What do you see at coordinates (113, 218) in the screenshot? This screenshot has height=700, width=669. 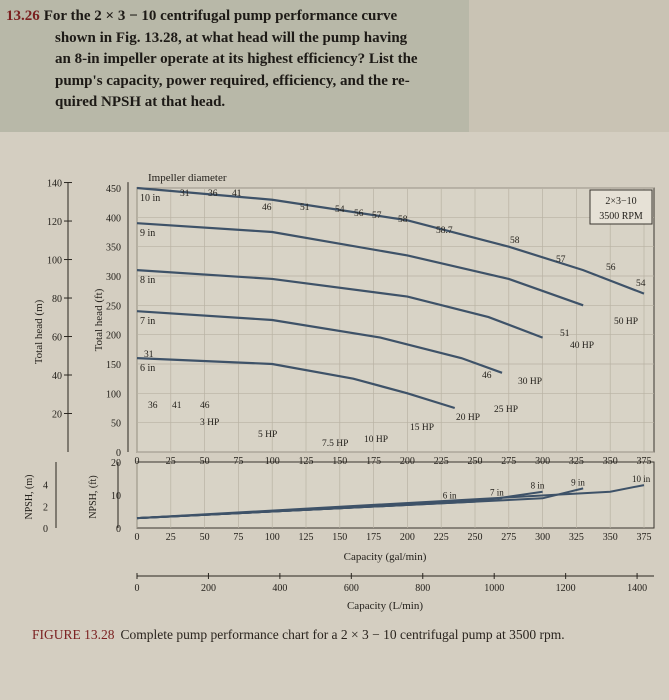 I see `y-tick-label-ft: 400` at bounding box center [113, 218].